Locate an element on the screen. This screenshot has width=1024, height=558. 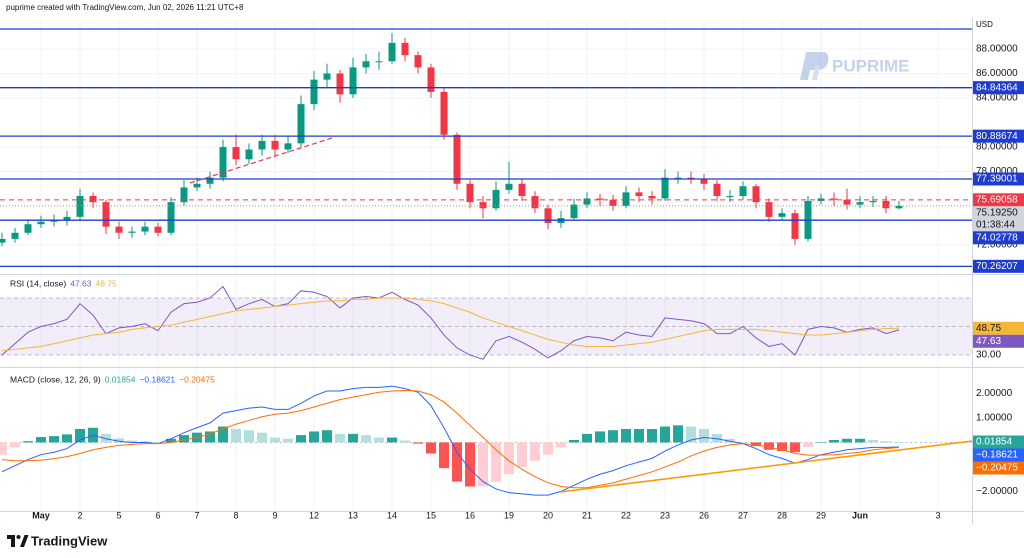
macd-value-label-bg is located at coordinates (998, 442).